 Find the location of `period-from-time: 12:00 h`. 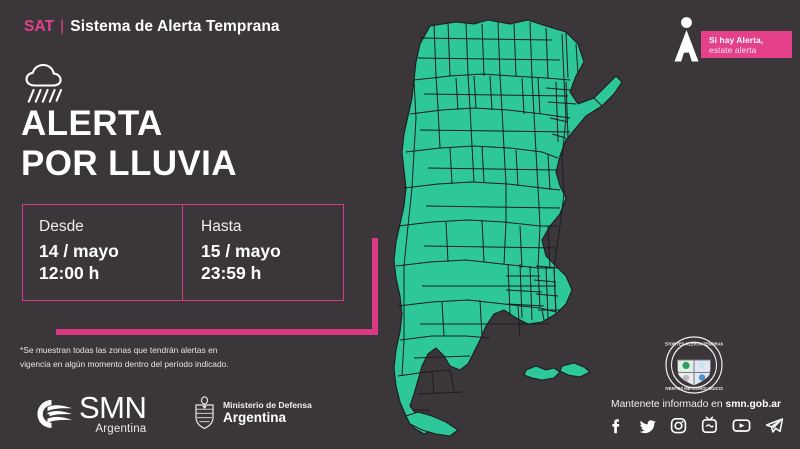

period-from-time: 12:00 h is located at coordinates (69, 273).